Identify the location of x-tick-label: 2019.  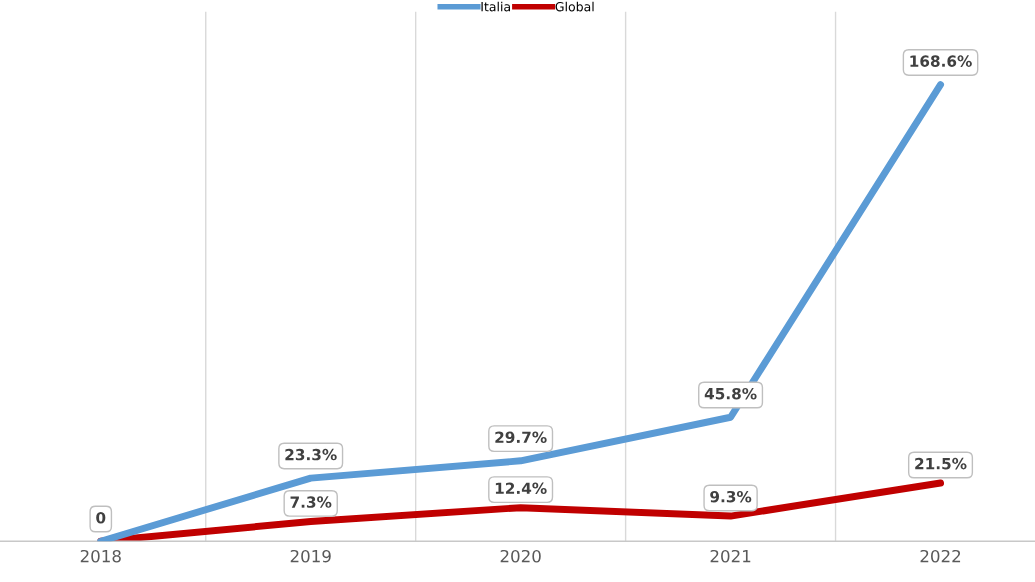
(310, 556).